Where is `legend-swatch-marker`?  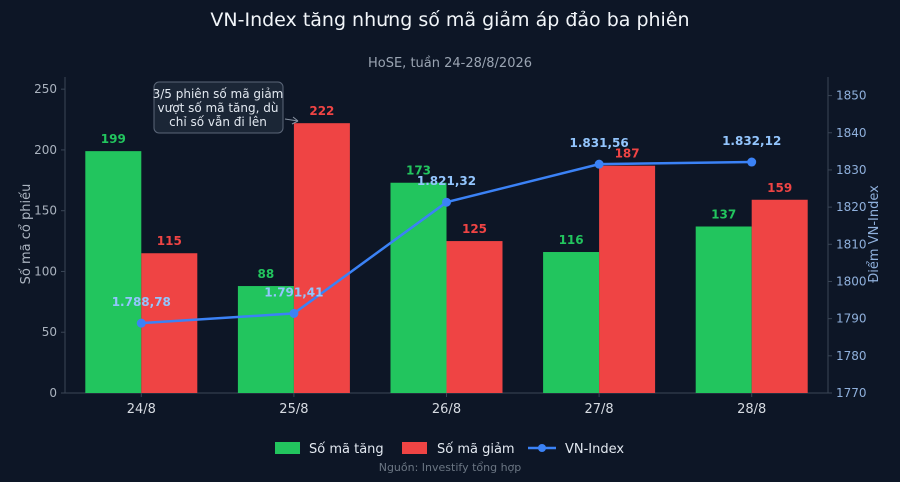 legend-swatch-marker is located at coordinates (542, 448).